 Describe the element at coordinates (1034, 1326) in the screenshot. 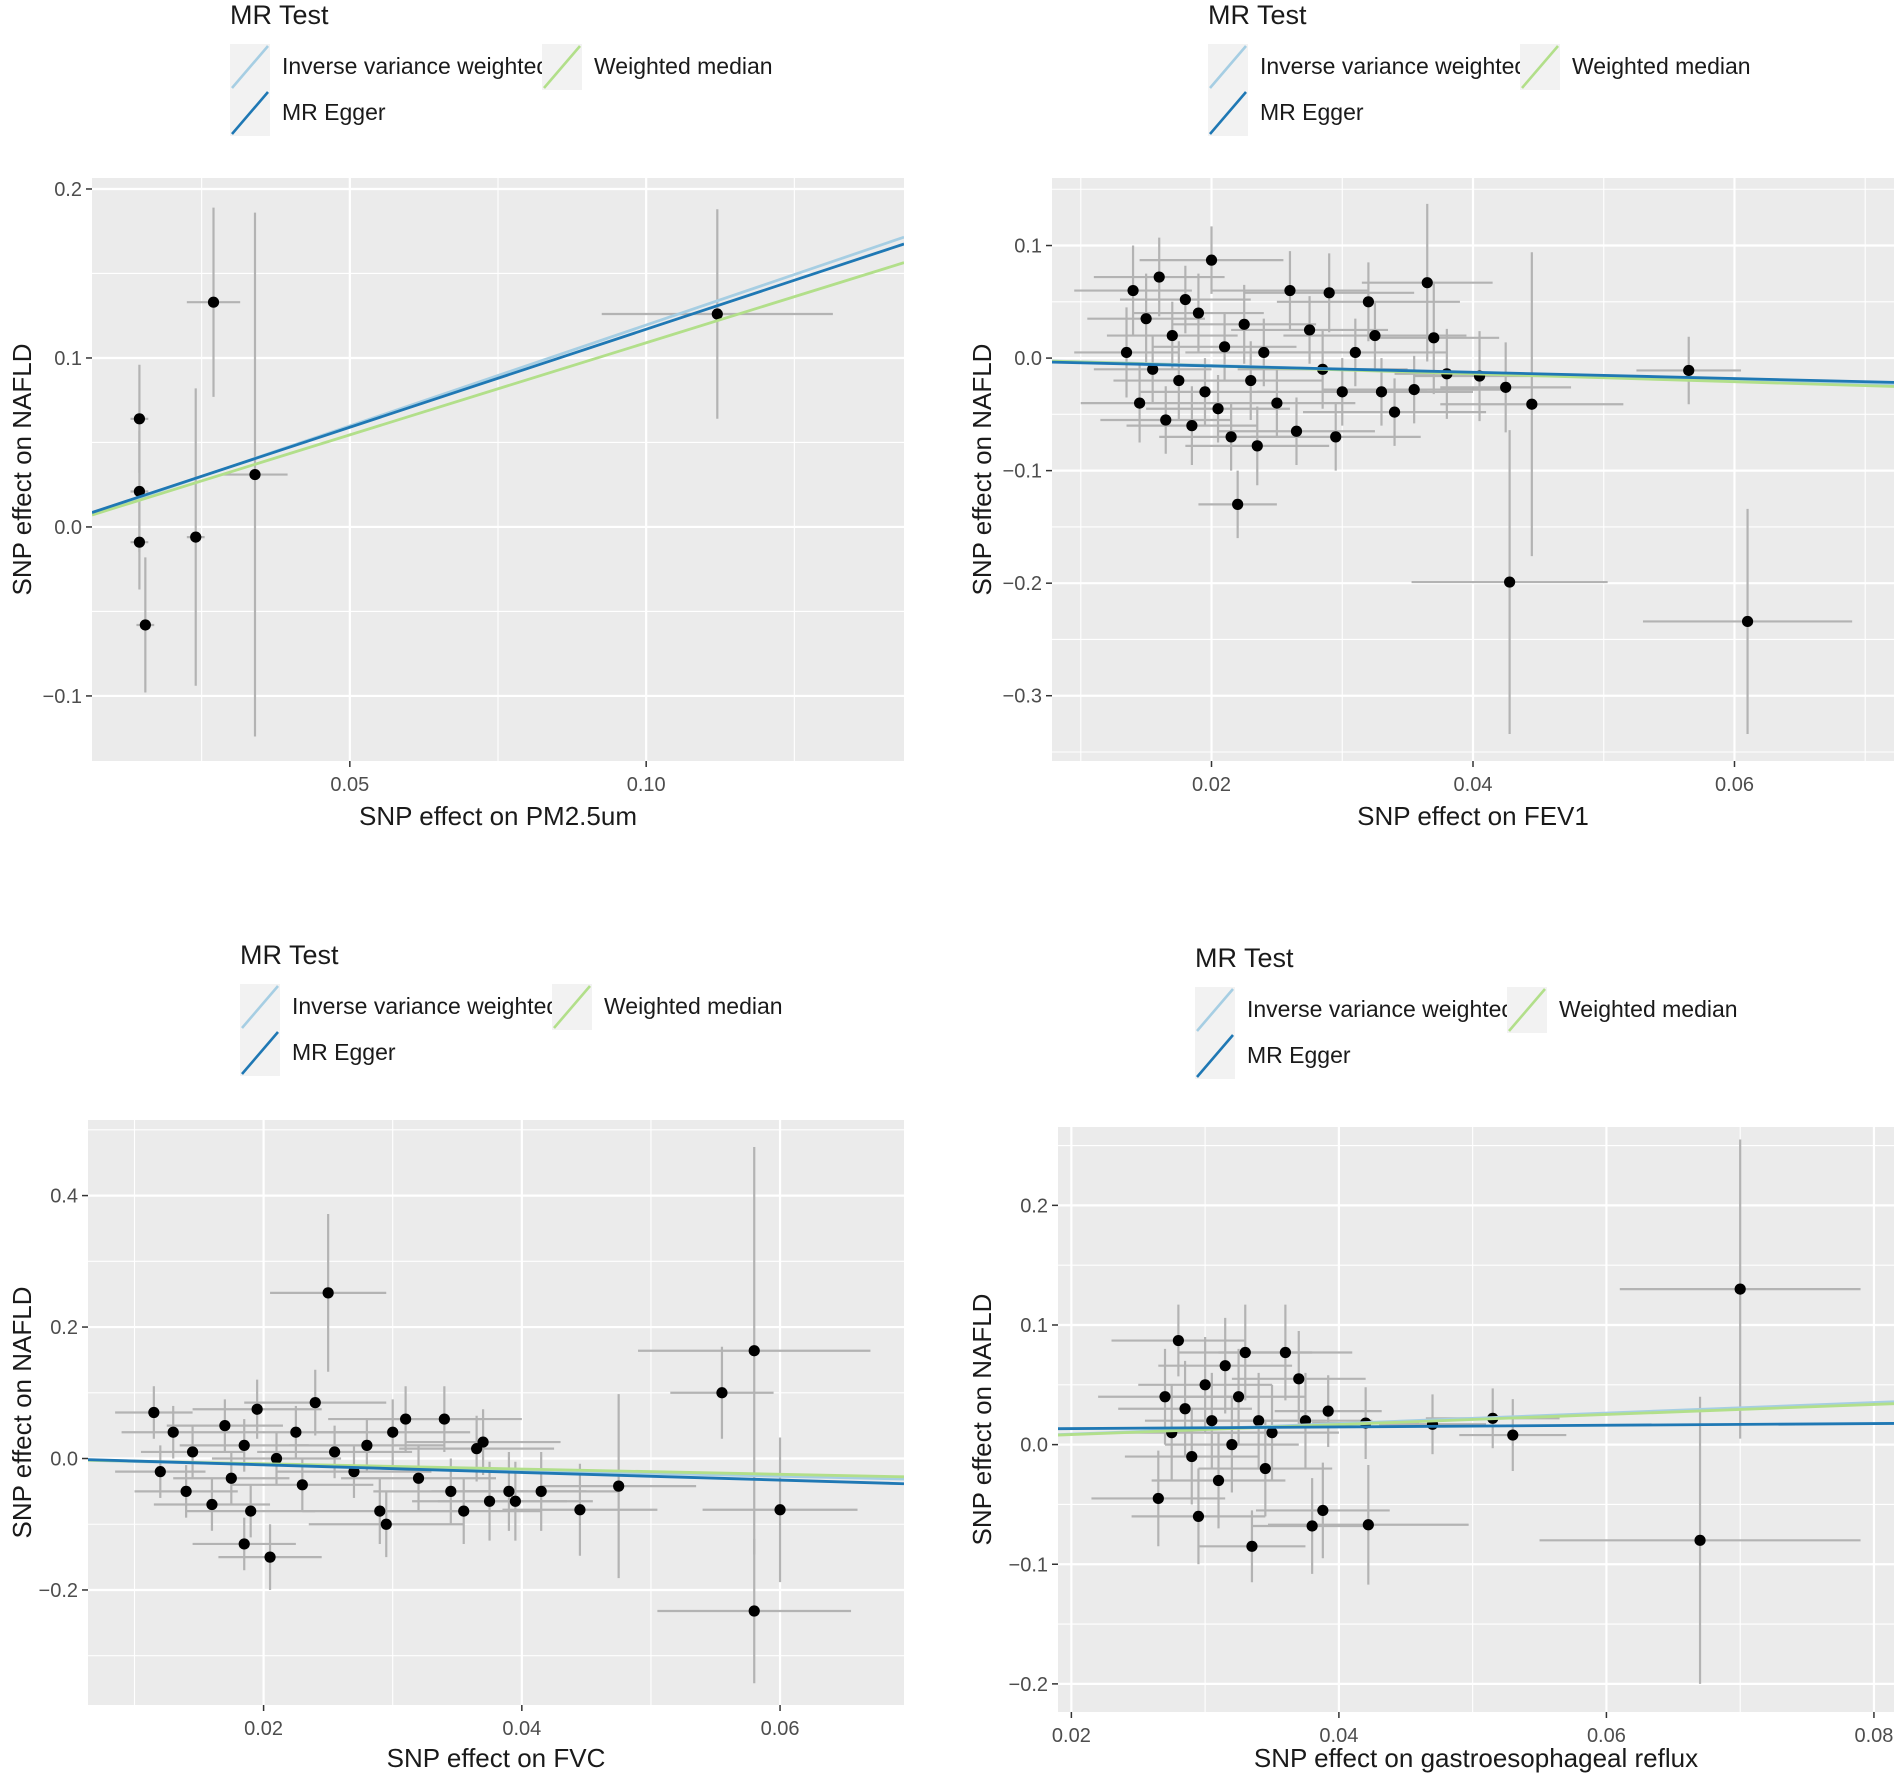

I see `y-tick-label: 0.1` at that location.